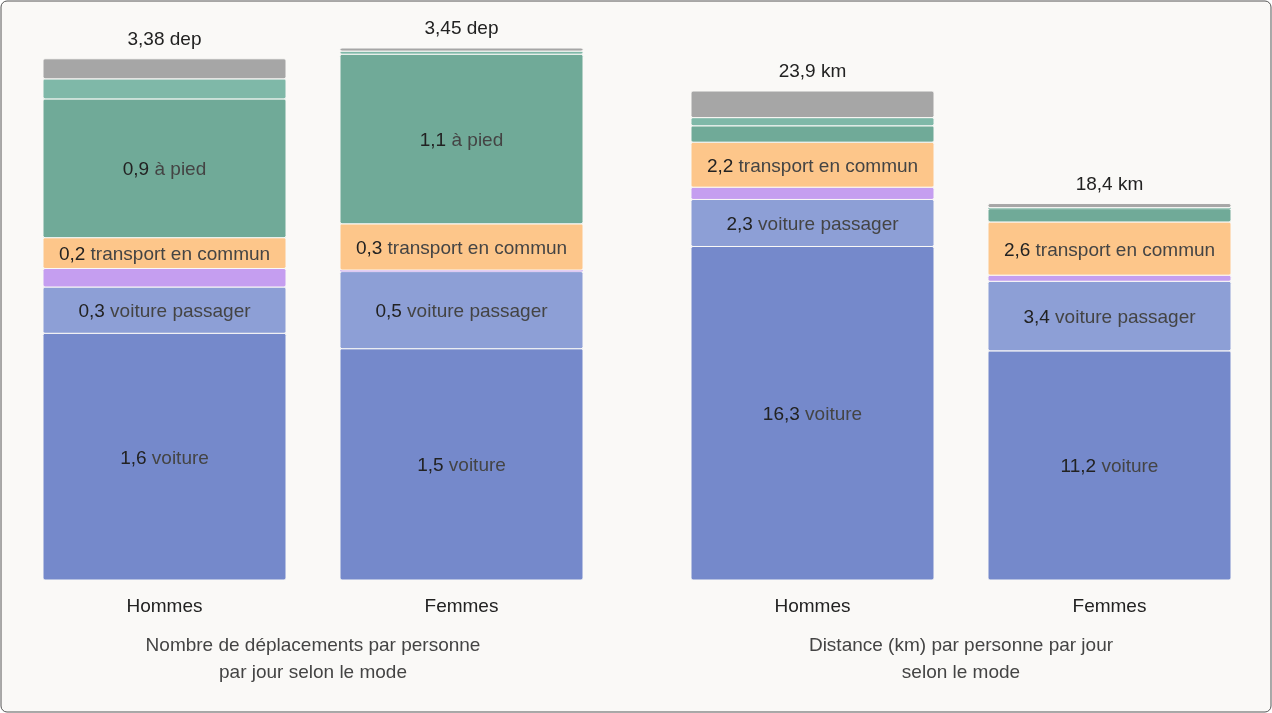  Describe the element at coordinates (72, 253) in the screenshot. I see `data-label: 0,2` at that location.